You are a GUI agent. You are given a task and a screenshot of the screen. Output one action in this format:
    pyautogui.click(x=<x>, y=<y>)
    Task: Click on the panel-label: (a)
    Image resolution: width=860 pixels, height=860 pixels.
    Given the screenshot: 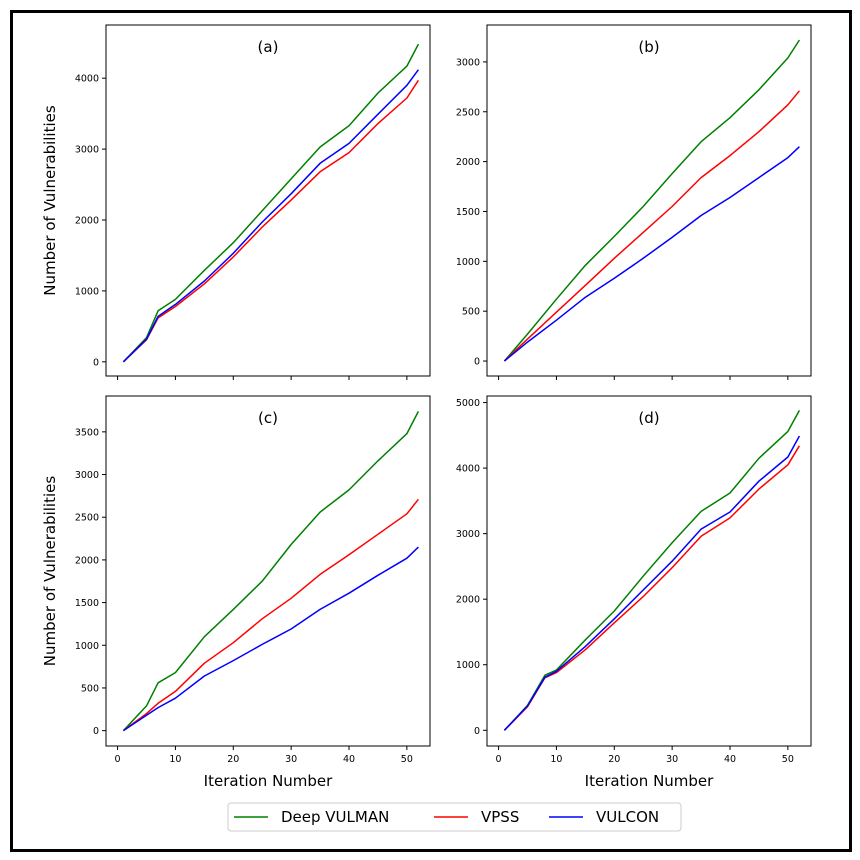 What is the action you would take?
    pyautogui.click(x=268, y=47)
    